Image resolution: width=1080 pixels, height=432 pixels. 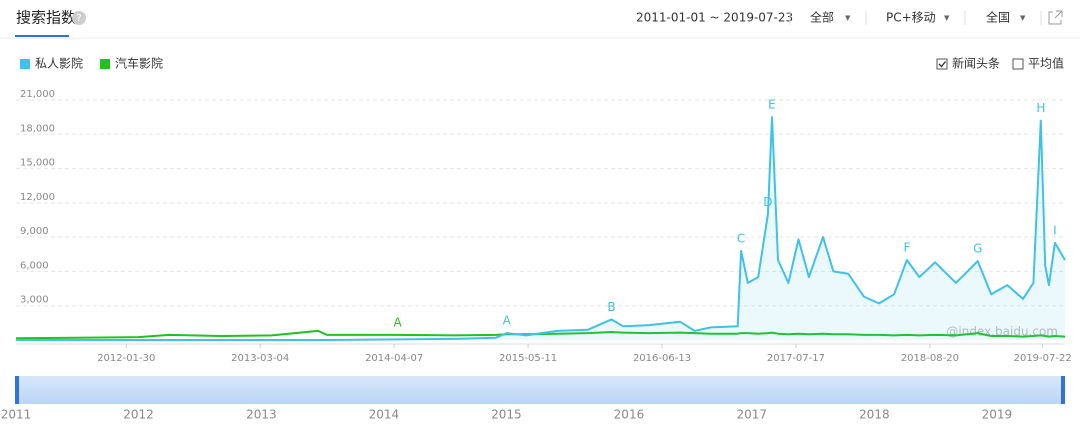 What do you see at coordinates (16, 415) in the screenshot?
I see `navigator-year: 2011` at bounding box center [16, 415].